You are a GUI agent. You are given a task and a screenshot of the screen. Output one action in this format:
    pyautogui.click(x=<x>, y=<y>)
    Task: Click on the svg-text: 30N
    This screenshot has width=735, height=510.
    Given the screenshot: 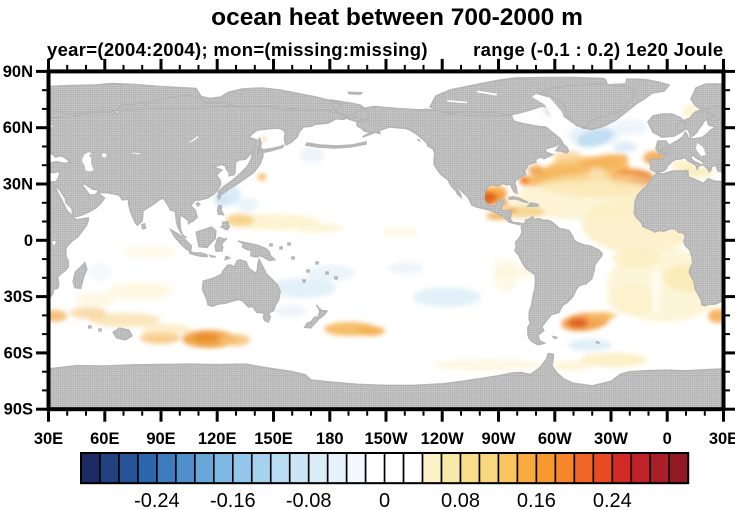 What is the action you would take?
    pyautogui.click(x=18, y=185)
    